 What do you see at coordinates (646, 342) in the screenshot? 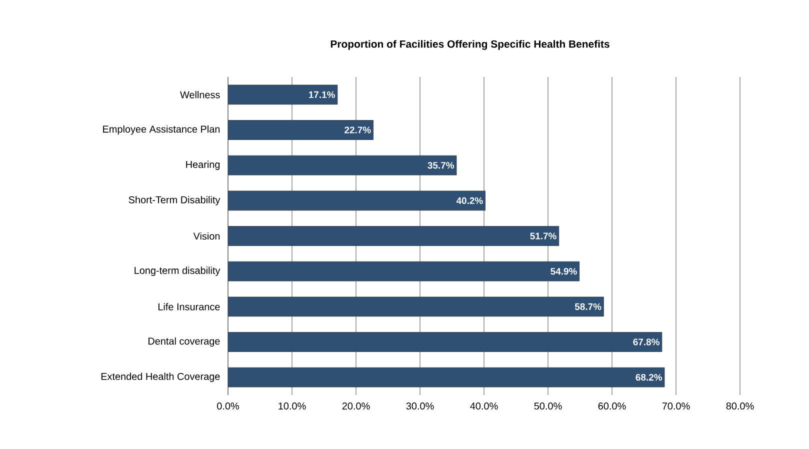
I see `data-label: 67.8%` at bounding box center [646, 342].